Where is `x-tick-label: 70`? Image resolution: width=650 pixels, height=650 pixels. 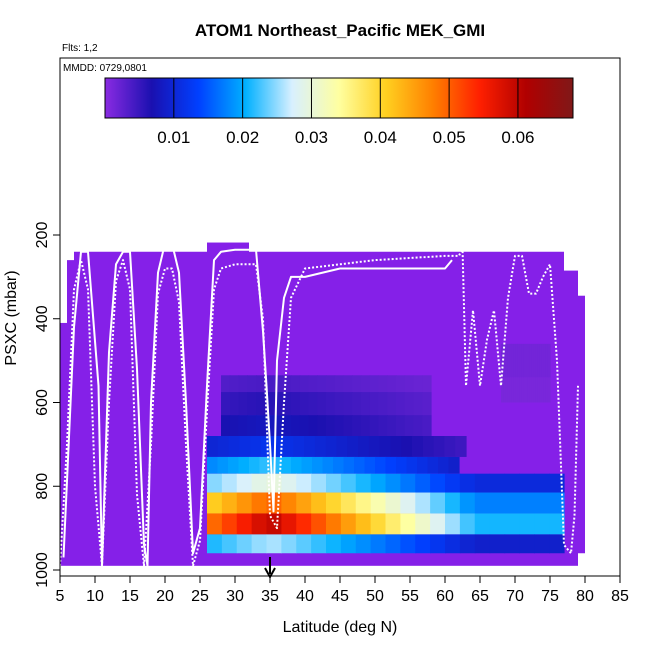 x-tick-label: 70 is located at coordinates (515, 596).